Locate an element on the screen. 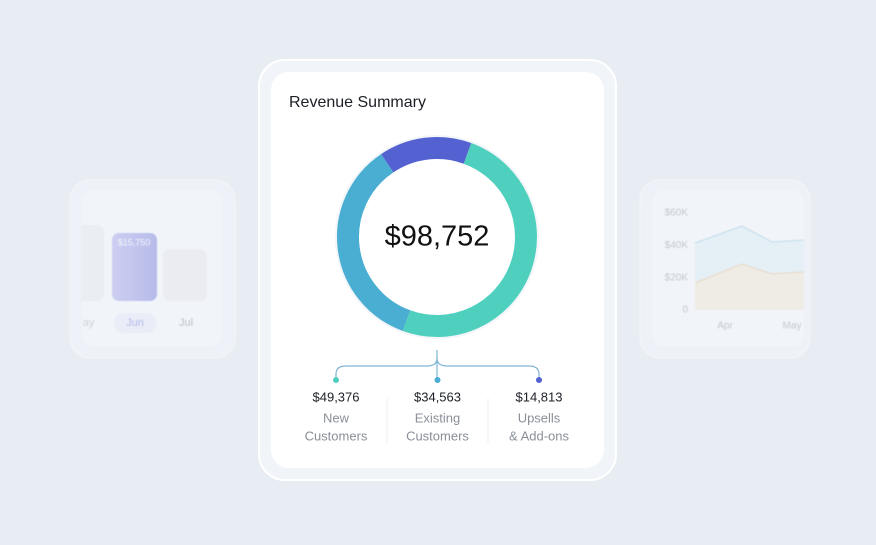 The height and width of the screenshot is (545, 876). y-tick-label: $20K is located at coordinates (677, 277).